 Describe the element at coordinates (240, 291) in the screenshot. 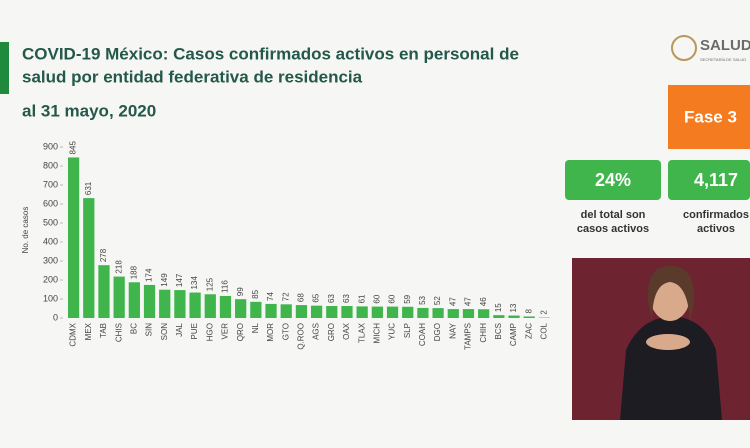

I see `value-label: 99` at that location.